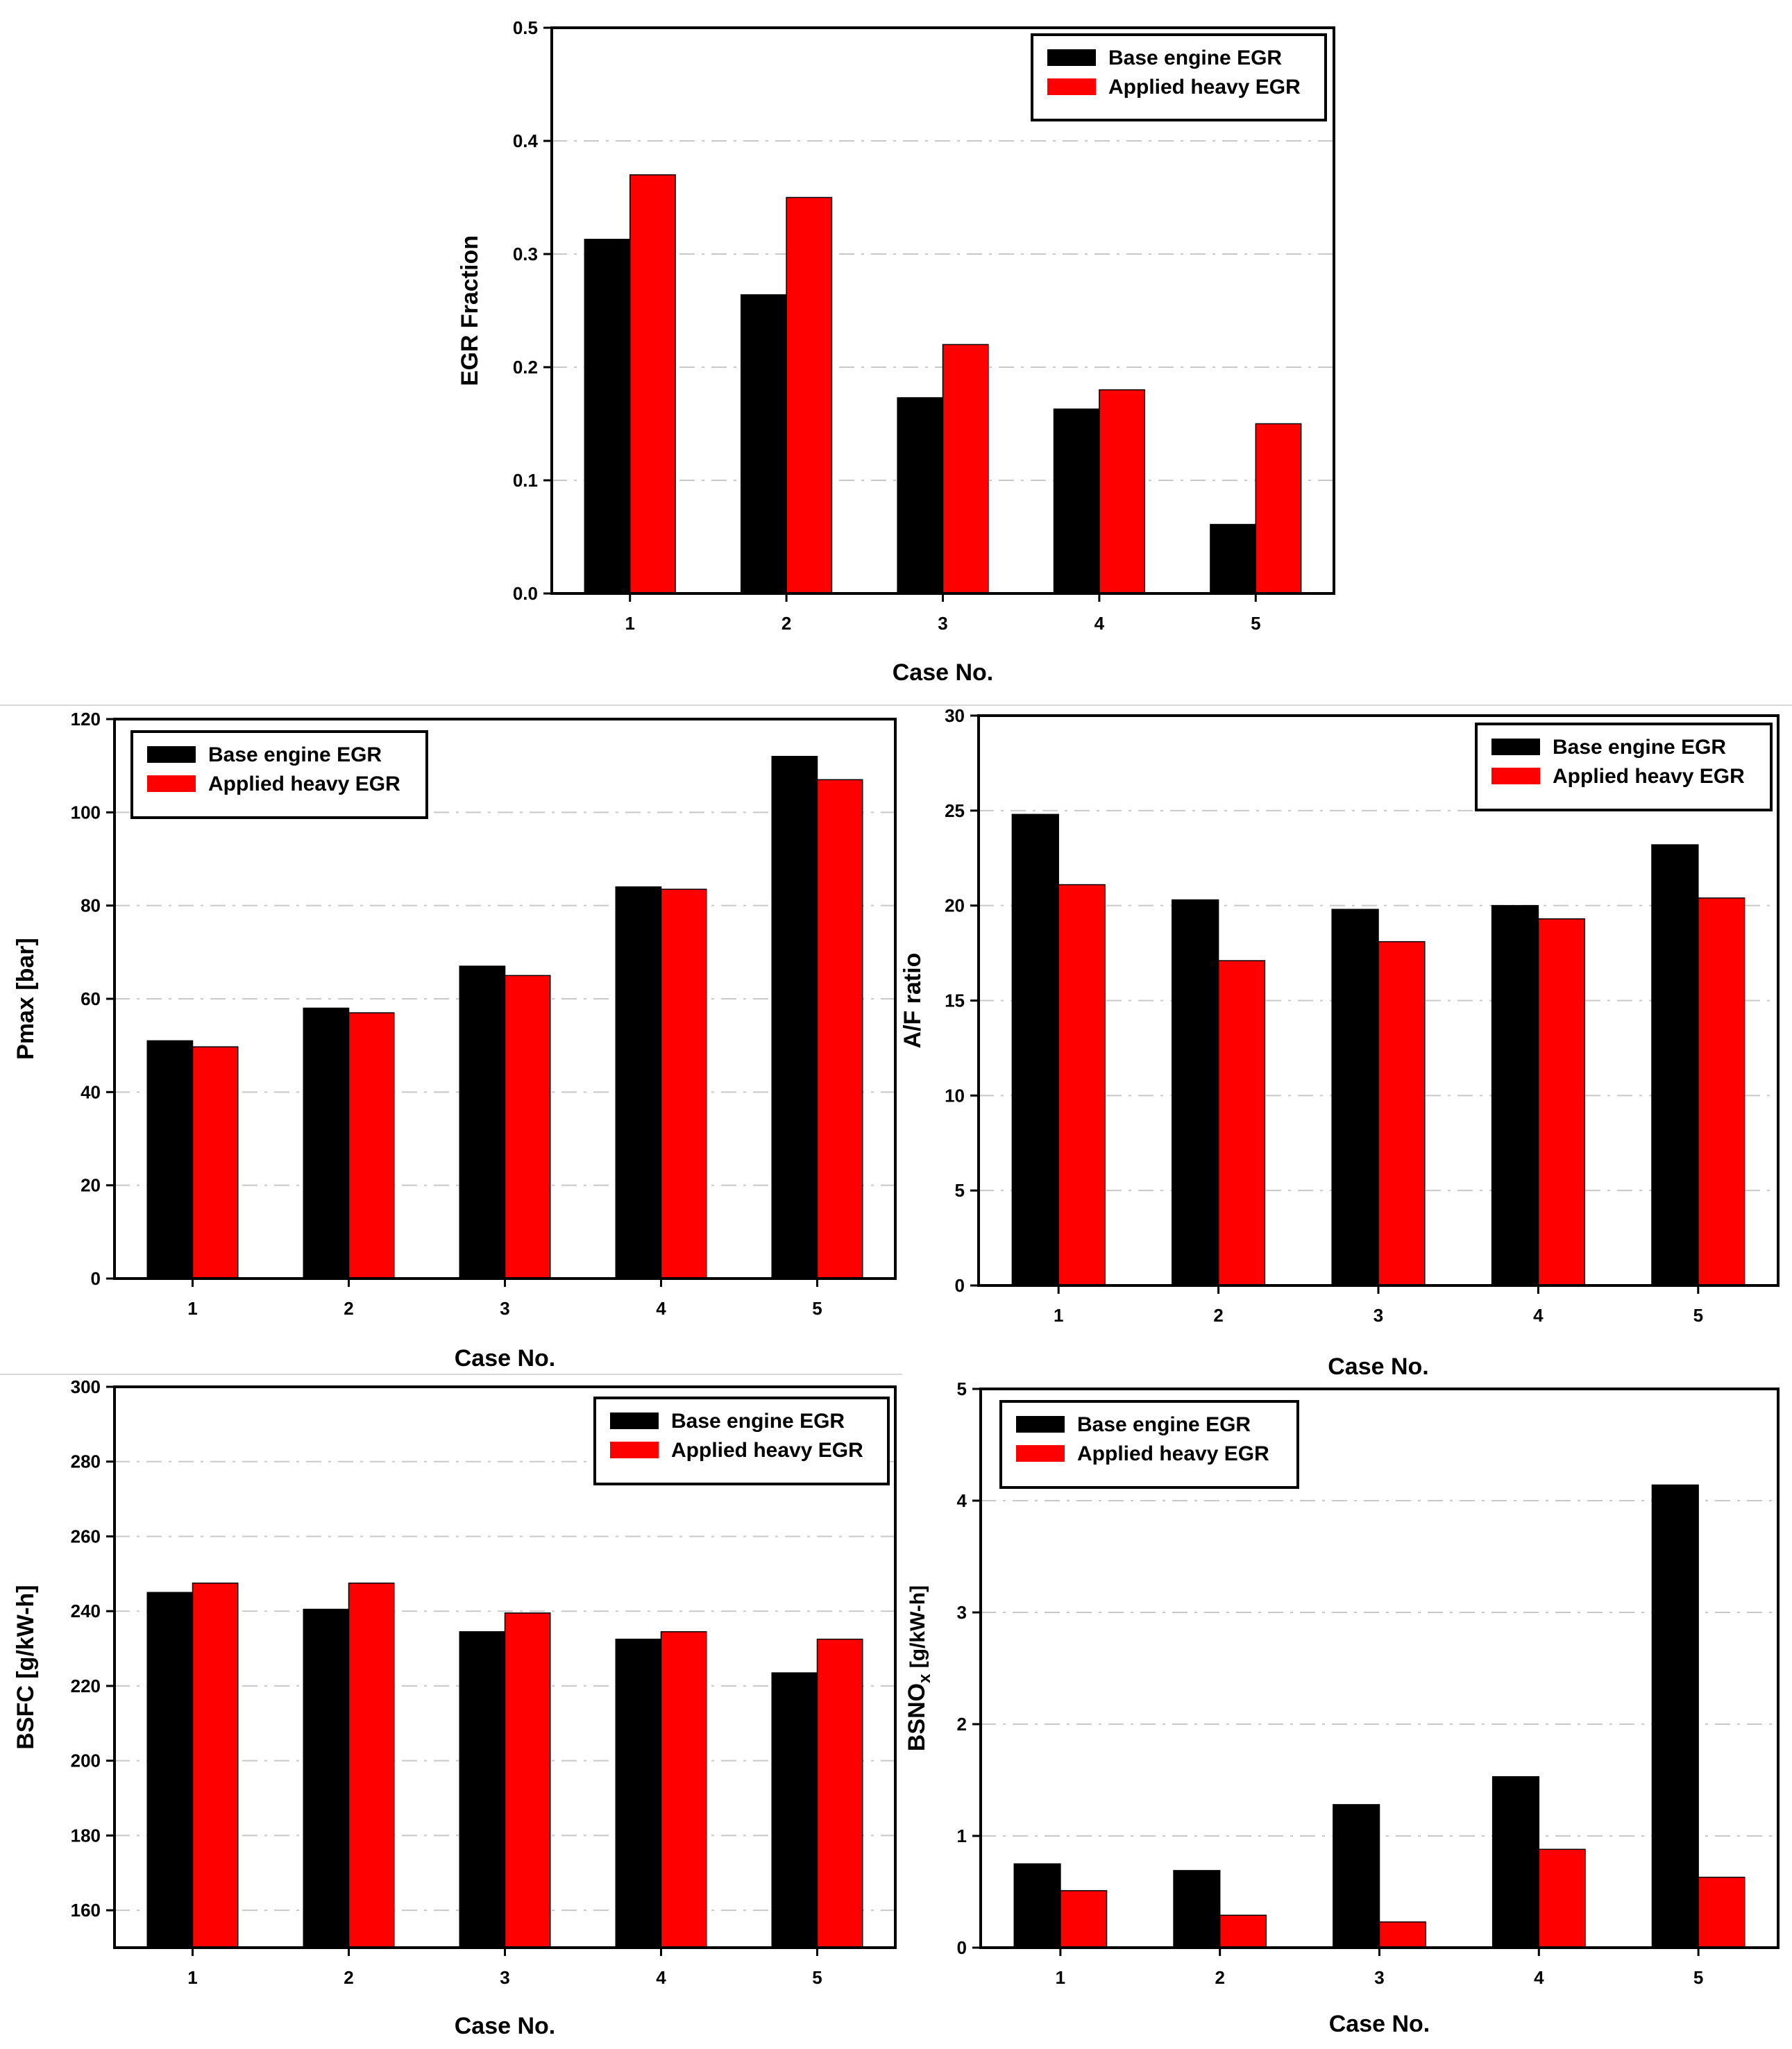 The image size is (1792, 2049). Describe the element at coordinates (917, 1629) in the screenshot. I see `y-axis-title-unit: [g/kW-h]` at that location.